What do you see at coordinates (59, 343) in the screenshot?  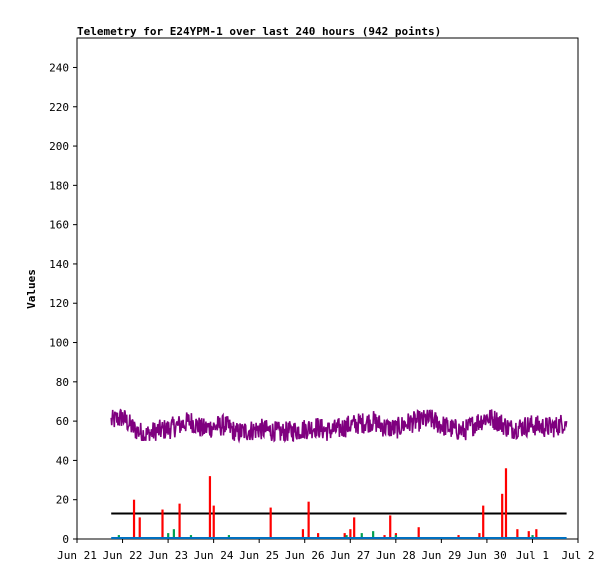 I see `y-tick-label: 100` at bounding box center [59, 343].